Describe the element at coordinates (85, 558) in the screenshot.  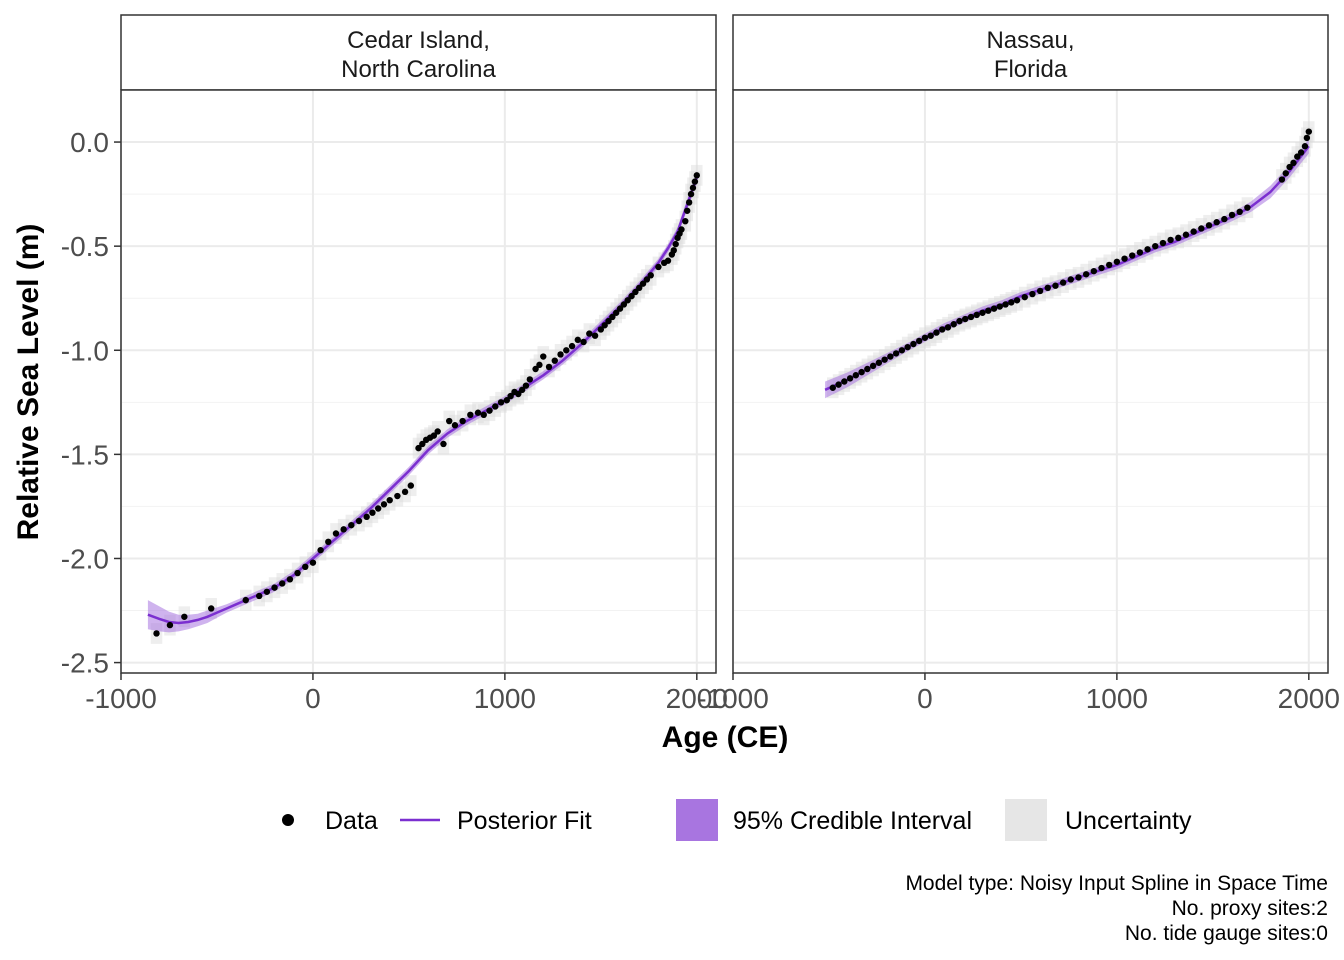
I see `y-tick-label: -2.0` at that location.